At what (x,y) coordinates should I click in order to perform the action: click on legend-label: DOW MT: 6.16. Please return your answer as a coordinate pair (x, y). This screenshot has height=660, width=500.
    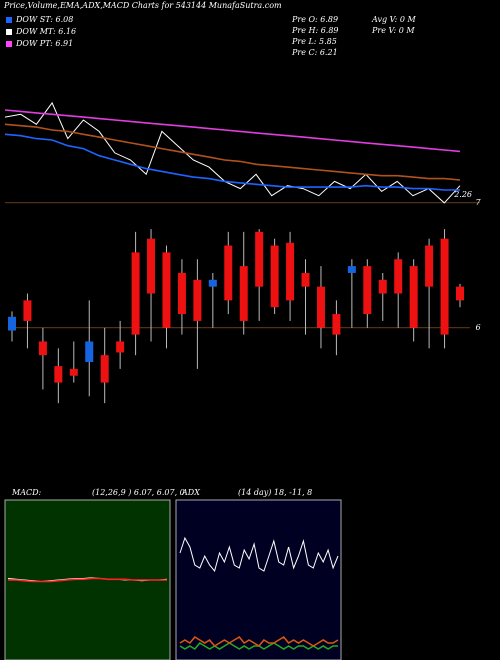
    Looking at the image, I should click on (45, 31).